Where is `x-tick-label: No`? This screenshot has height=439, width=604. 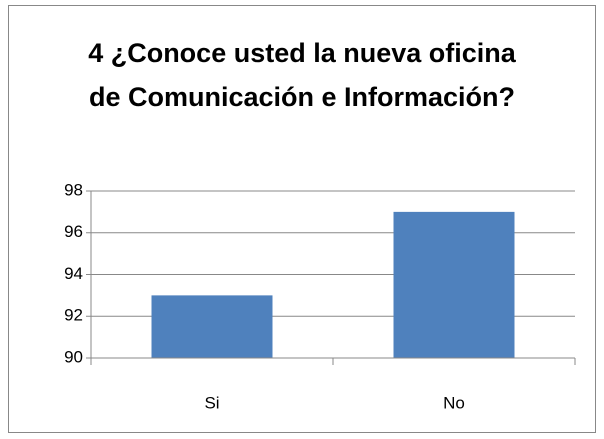
x-tick-label: No is located at coordinates (454, 402).